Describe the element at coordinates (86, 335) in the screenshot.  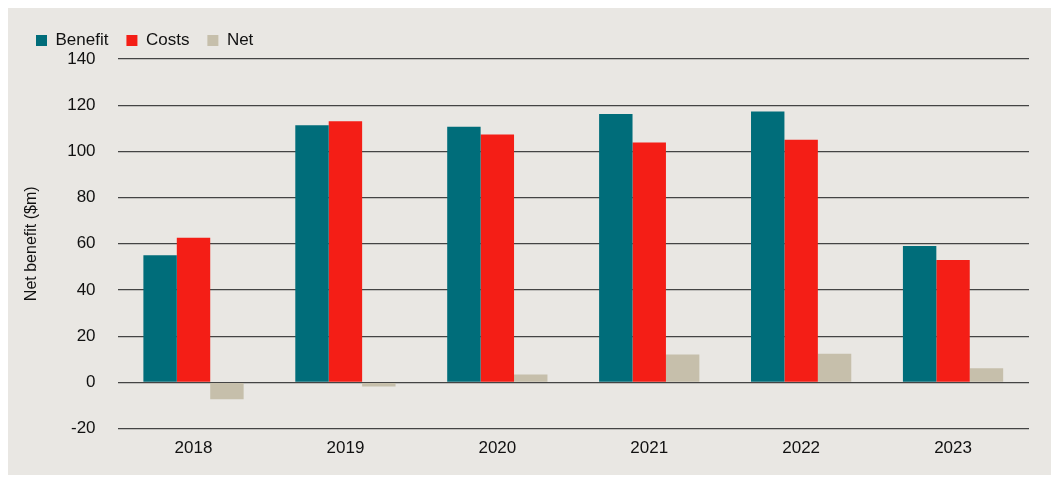
I see `y-tick-label: 20` at that location.